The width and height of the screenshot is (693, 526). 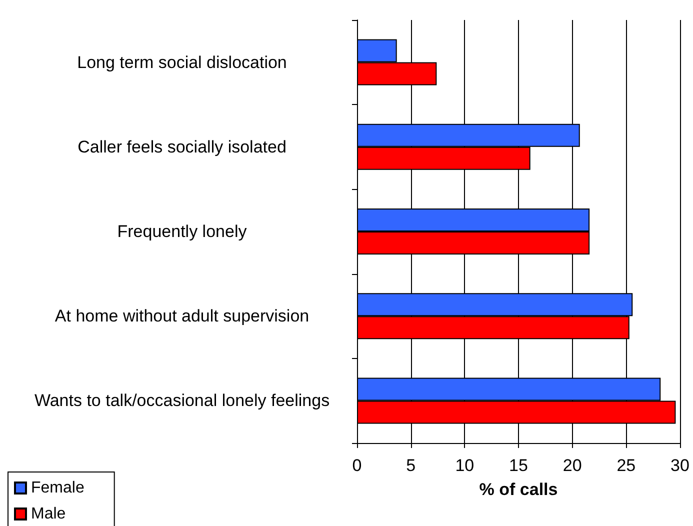 I want to click on x-tick-label: 10, so click(x=464, y=465).